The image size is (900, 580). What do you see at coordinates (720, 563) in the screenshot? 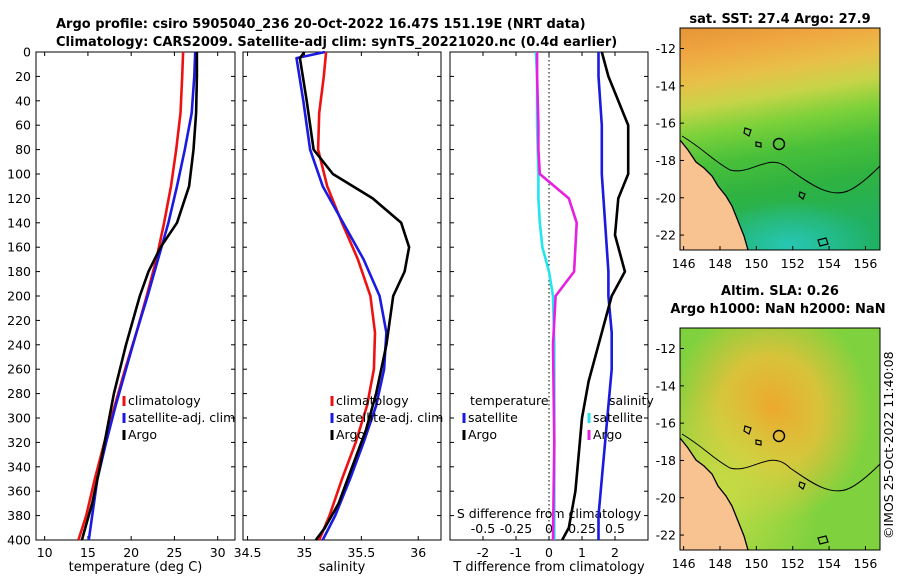
I see `map-x-tick-label: 148` at bounding box center [720, 563].